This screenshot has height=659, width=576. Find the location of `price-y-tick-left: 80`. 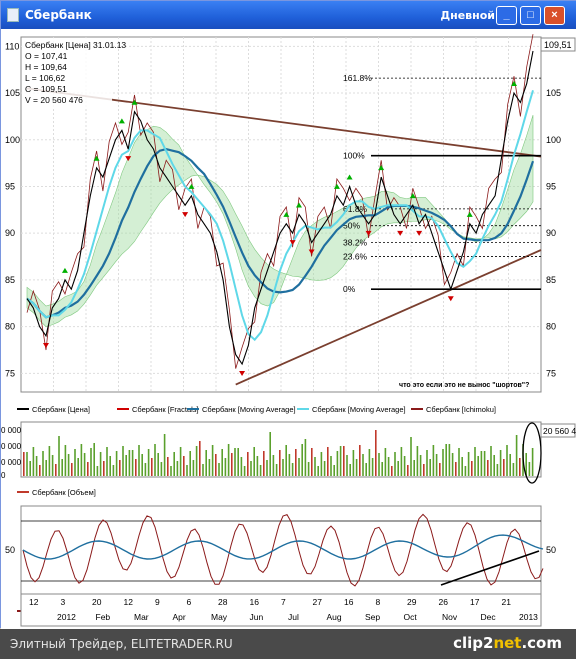

price-y-tick-left: 80 is located at coordinates (10, 327).